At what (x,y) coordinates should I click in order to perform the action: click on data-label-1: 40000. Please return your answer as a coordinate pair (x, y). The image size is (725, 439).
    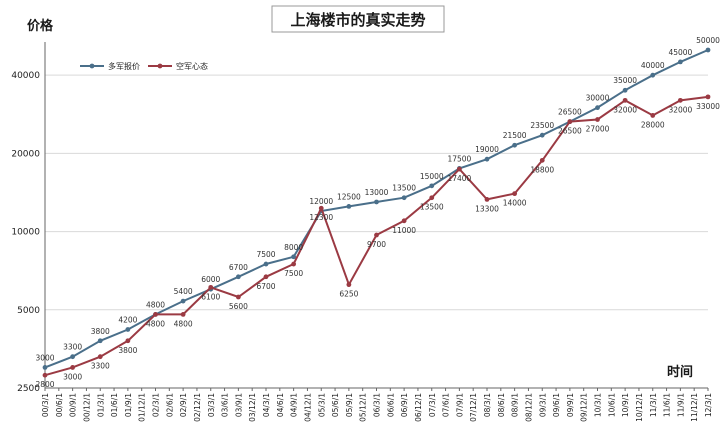
    Looking at the image, I should click on (653, 65).